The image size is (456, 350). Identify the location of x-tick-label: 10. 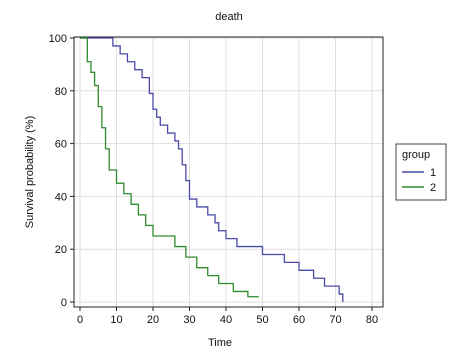
(116, 320).